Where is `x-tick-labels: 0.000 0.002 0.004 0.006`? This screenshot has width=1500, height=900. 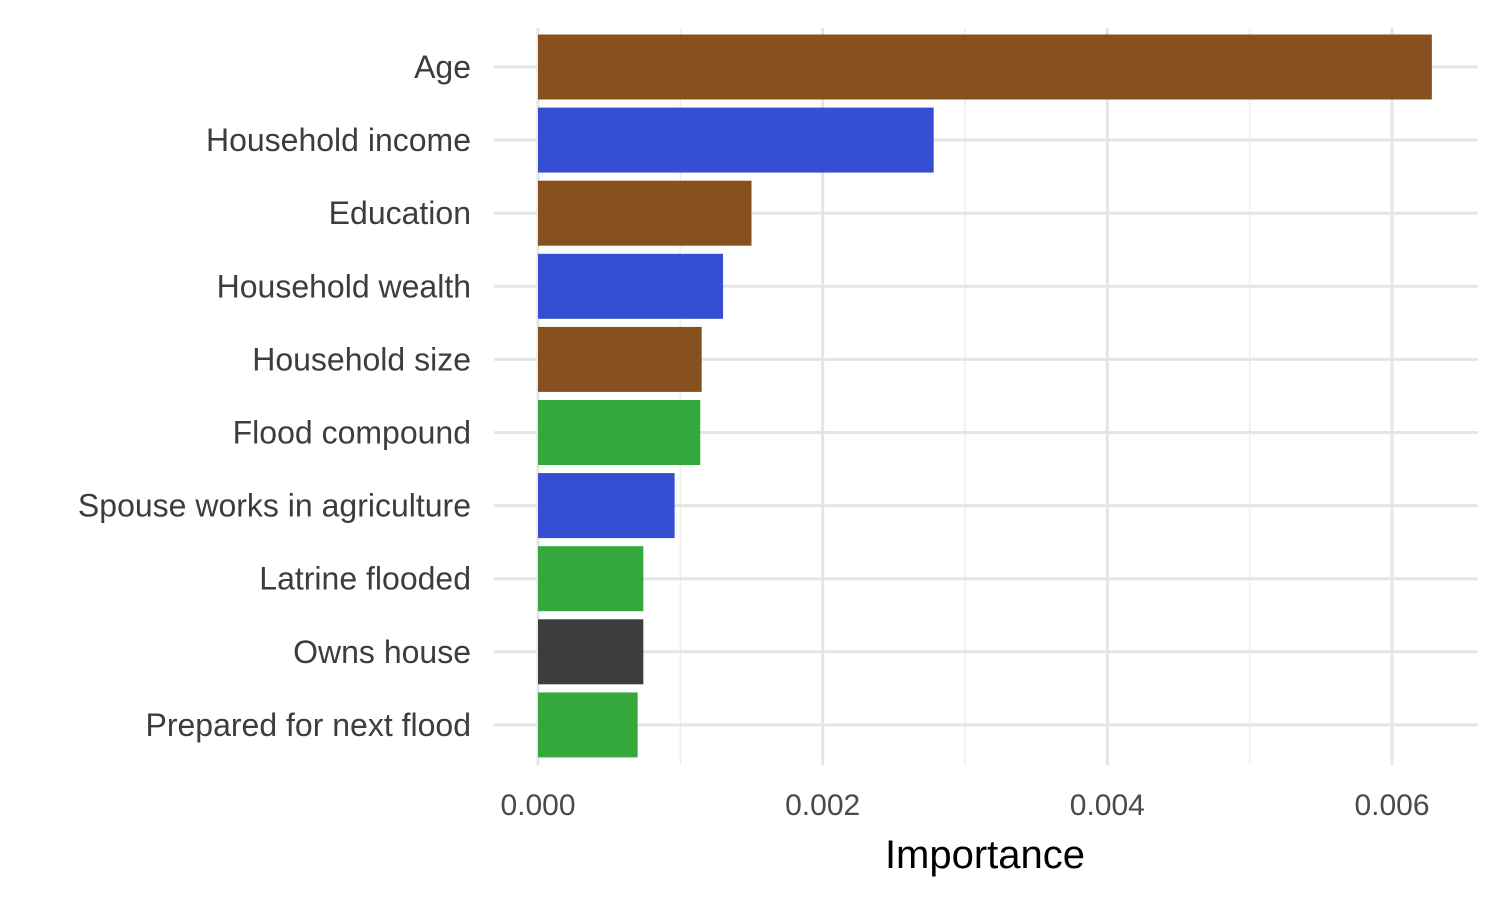
x-tick-labels: 0.000 0.002 0.004 0.006 is located at coordinates (964, 805).